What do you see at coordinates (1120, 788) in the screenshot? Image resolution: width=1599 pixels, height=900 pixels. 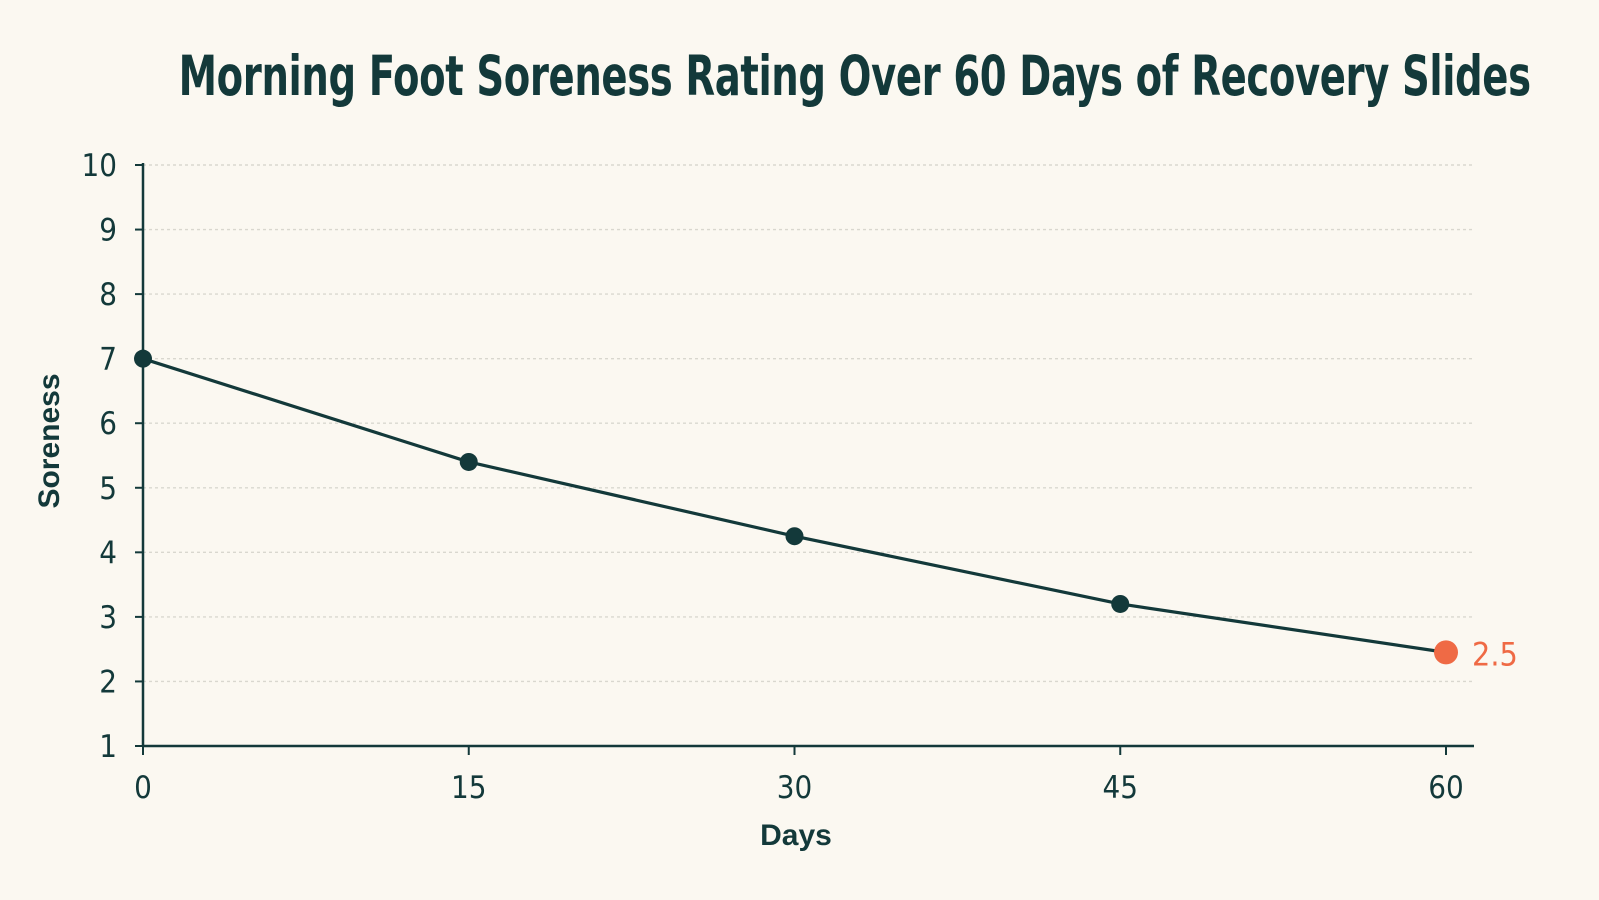 I see `x-tick-label: 45` at bounding box center [1120, 788].